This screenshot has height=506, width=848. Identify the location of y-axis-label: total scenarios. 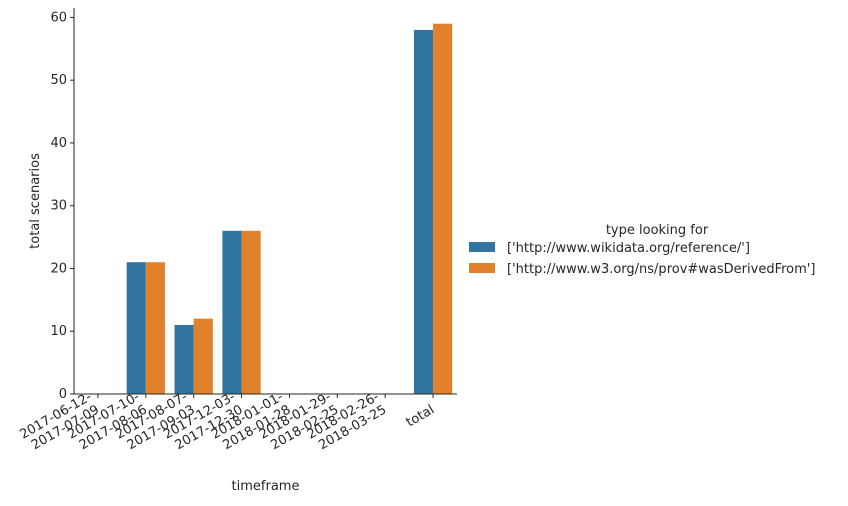
(35, 201).